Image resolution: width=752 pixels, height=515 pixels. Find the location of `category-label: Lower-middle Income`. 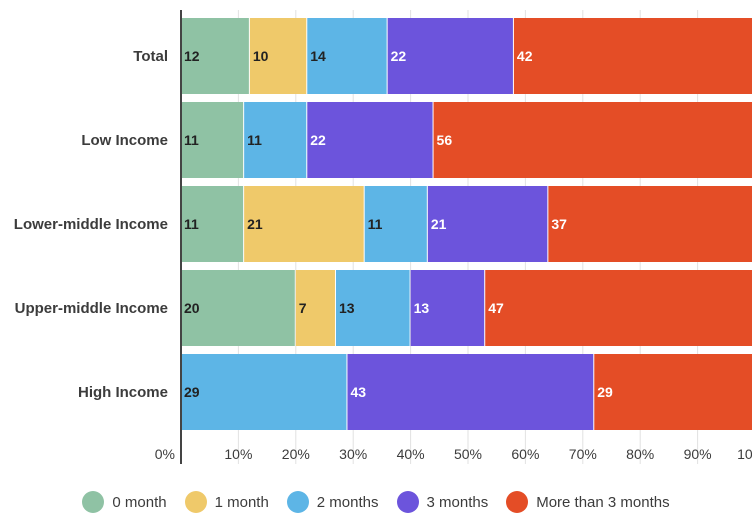

category-label: Lower-middle Income is located at coordinates (91, 224).